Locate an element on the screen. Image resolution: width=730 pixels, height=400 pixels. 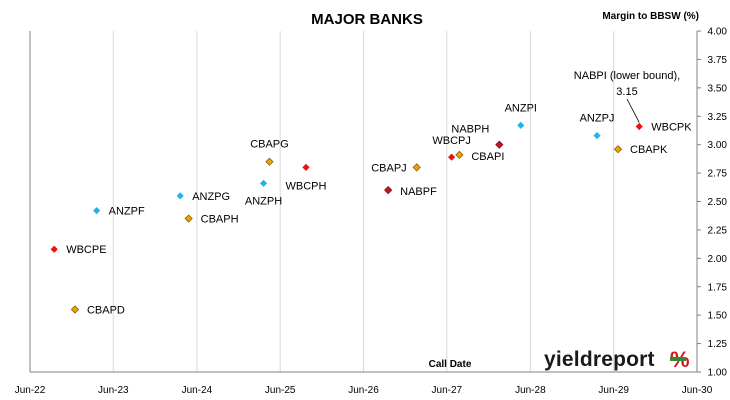
x-tick-label: Jun-27 is located at coordinates (447, 390).